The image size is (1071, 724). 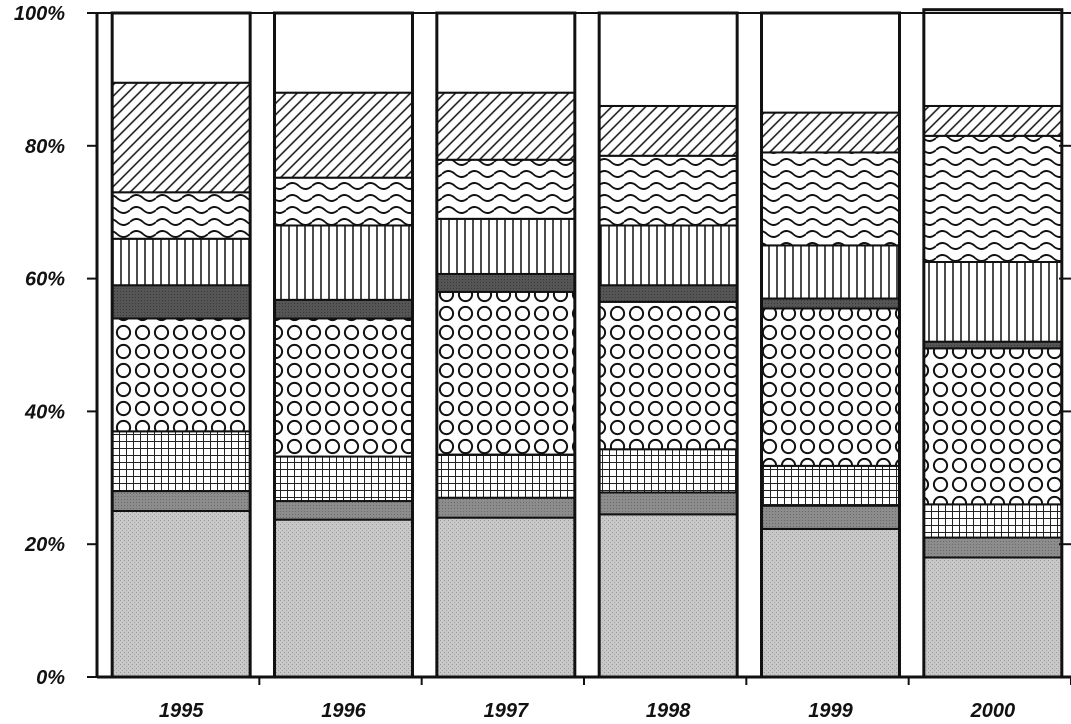 I want to click on y-tick-label-0: 0%, so click(x=50, y=678).